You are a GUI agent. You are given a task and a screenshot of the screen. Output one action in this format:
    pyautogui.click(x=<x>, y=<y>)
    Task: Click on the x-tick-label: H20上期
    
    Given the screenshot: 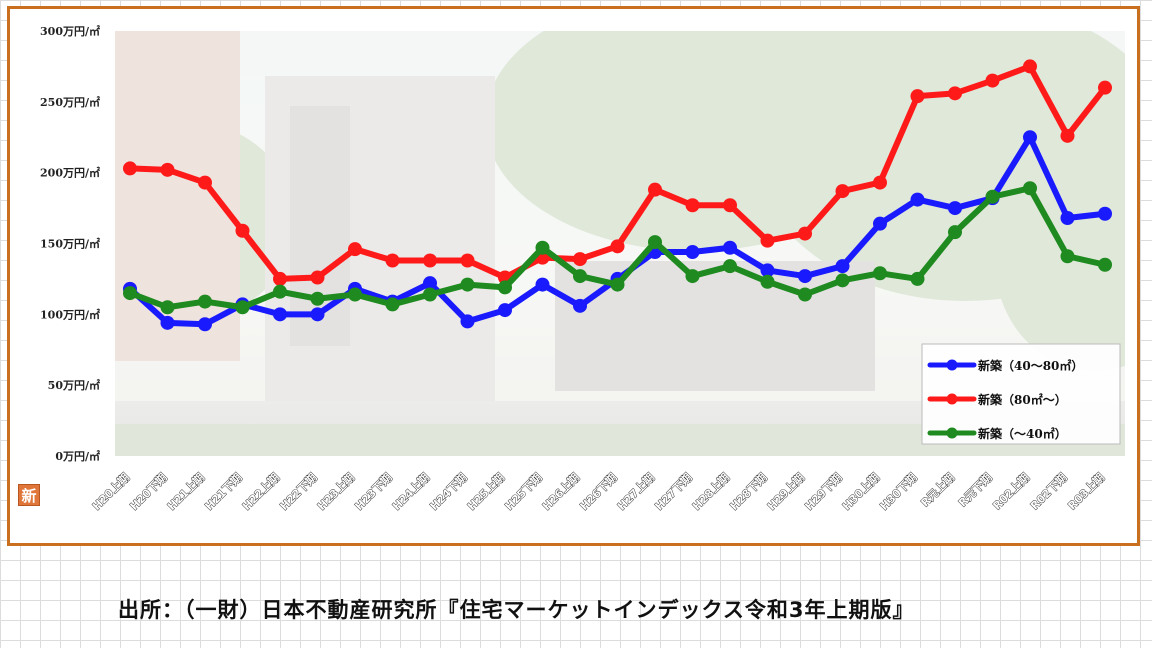 What is the action you would take?
    pyautogui.click(x=110, y=491)
    